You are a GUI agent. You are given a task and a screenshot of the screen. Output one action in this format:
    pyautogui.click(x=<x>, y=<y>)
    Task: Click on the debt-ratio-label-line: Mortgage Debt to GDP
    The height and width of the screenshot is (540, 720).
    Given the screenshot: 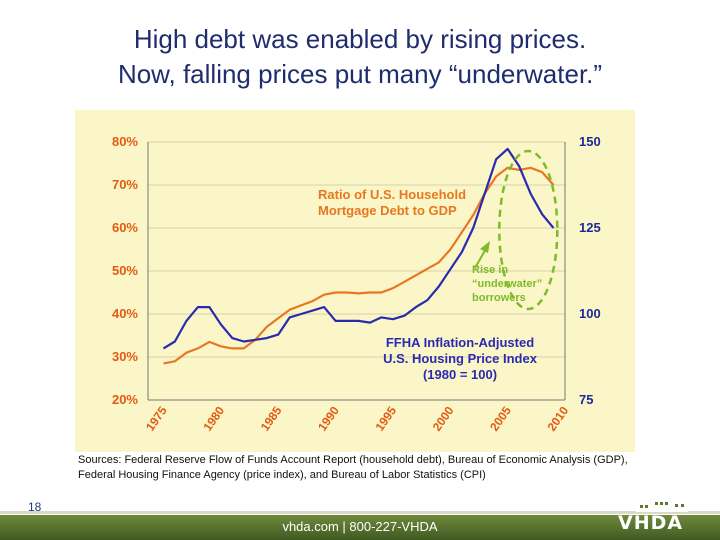 What is the action you would take?
    pyautogui.click(x=387, y=210)
    